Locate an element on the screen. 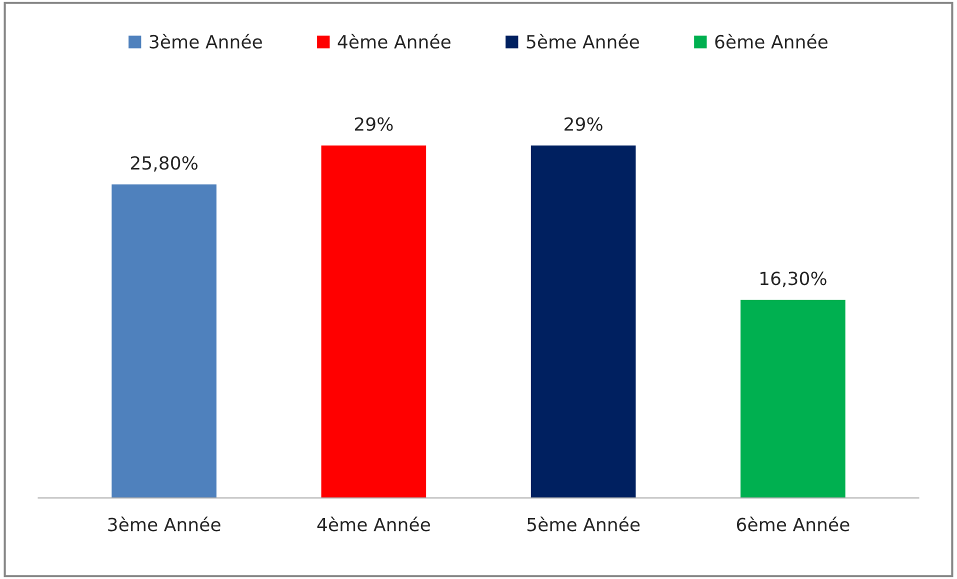 This screenshot has height=579, width=957. legend-label: 6ème Année is located at coordinates (771, 41).